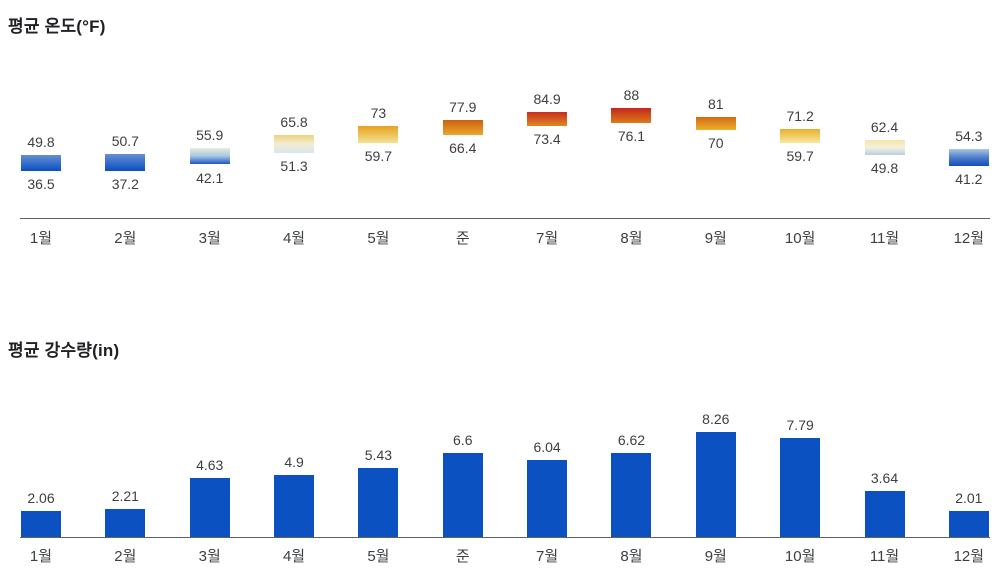  I want to click on temp-high-value: 65.8, so click(294, 122).